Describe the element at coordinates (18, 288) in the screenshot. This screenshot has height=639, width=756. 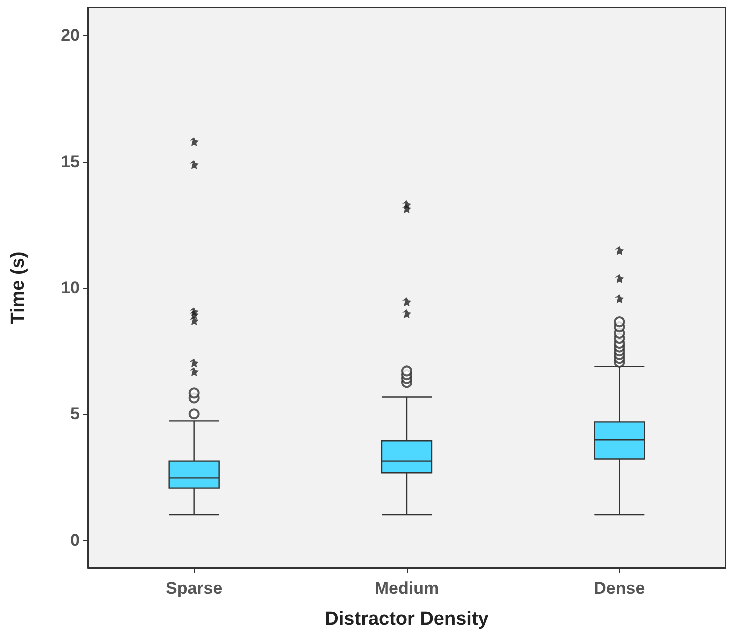
I see `y-axis-title: Time (s)` at that location.